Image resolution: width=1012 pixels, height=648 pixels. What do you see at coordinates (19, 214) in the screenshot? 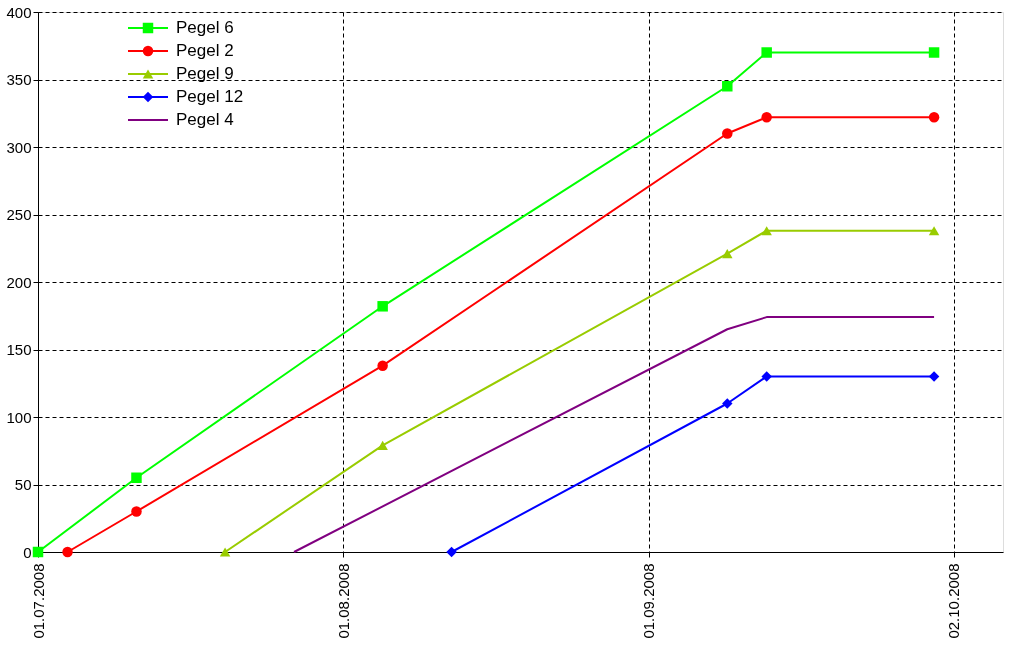
I see `y-tick-label: 250` at bounding box center [19, 214].